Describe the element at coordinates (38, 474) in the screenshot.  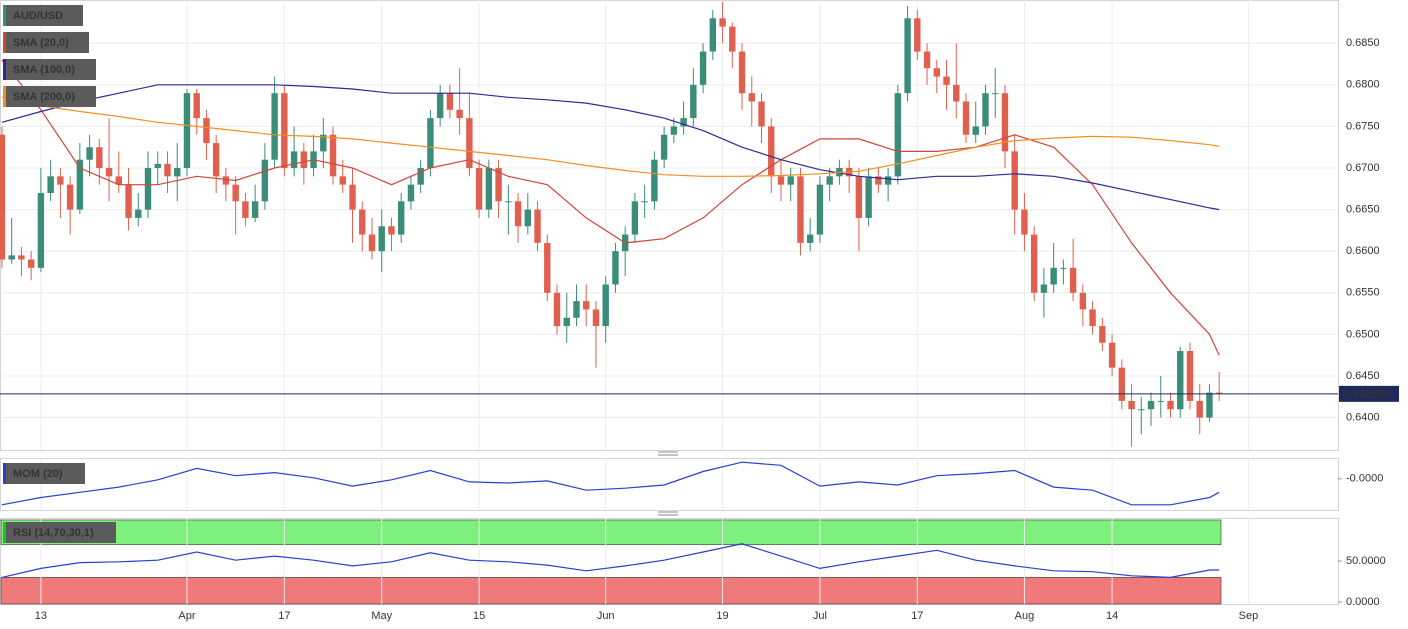
I see `legend-label: MOM (20)` at that location.